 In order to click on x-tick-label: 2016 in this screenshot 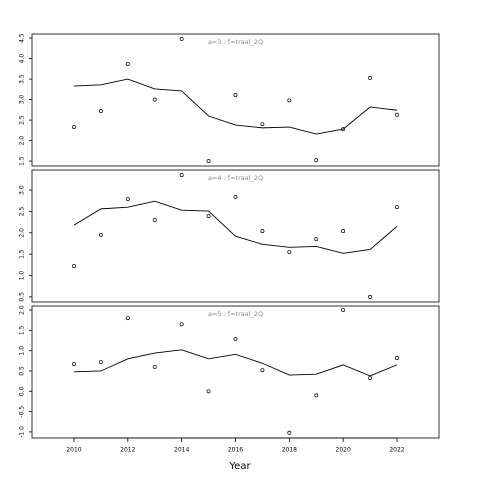, I will do `click(235, 450)`.